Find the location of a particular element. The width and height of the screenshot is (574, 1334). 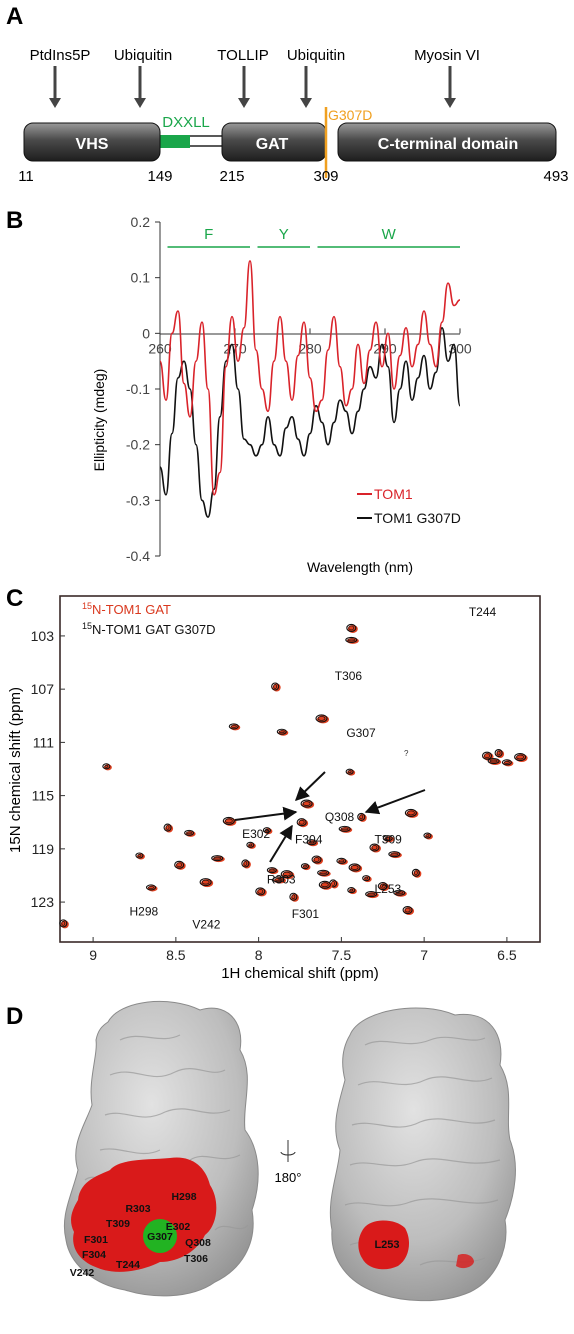

hsqc-y-ticks: 103 107 111 115 119 123 is located at coordinates (48, 769).